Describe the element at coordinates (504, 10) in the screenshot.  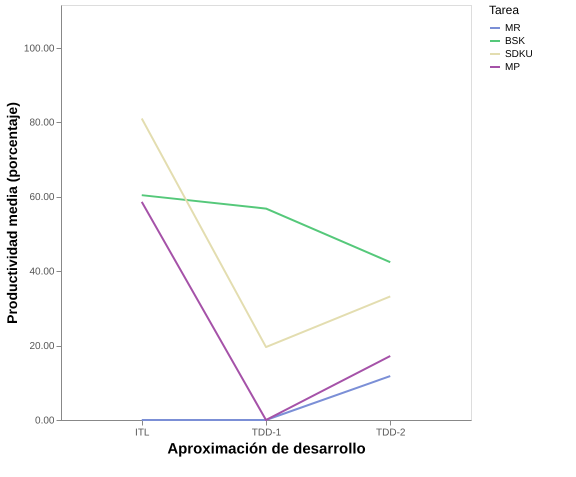
I see `legend-title: Tarea` at that location.